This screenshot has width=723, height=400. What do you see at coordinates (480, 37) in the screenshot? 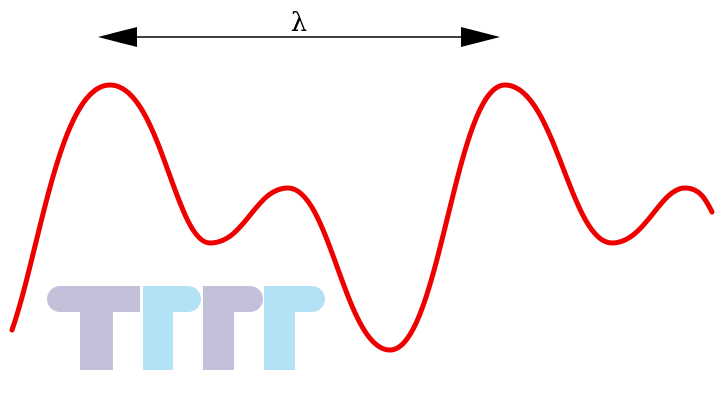
I see `arrow-head-right` at bounding box center [480, 37].